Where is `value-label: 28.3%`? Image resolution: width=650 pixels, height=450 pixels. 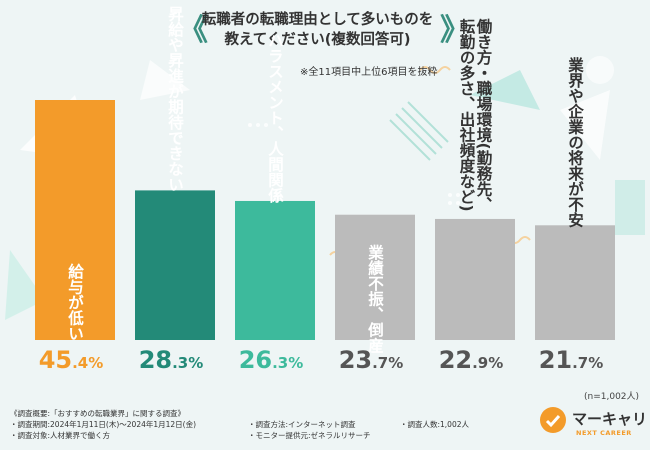 value-label: 28.3% is located at coordinates (171, 360).